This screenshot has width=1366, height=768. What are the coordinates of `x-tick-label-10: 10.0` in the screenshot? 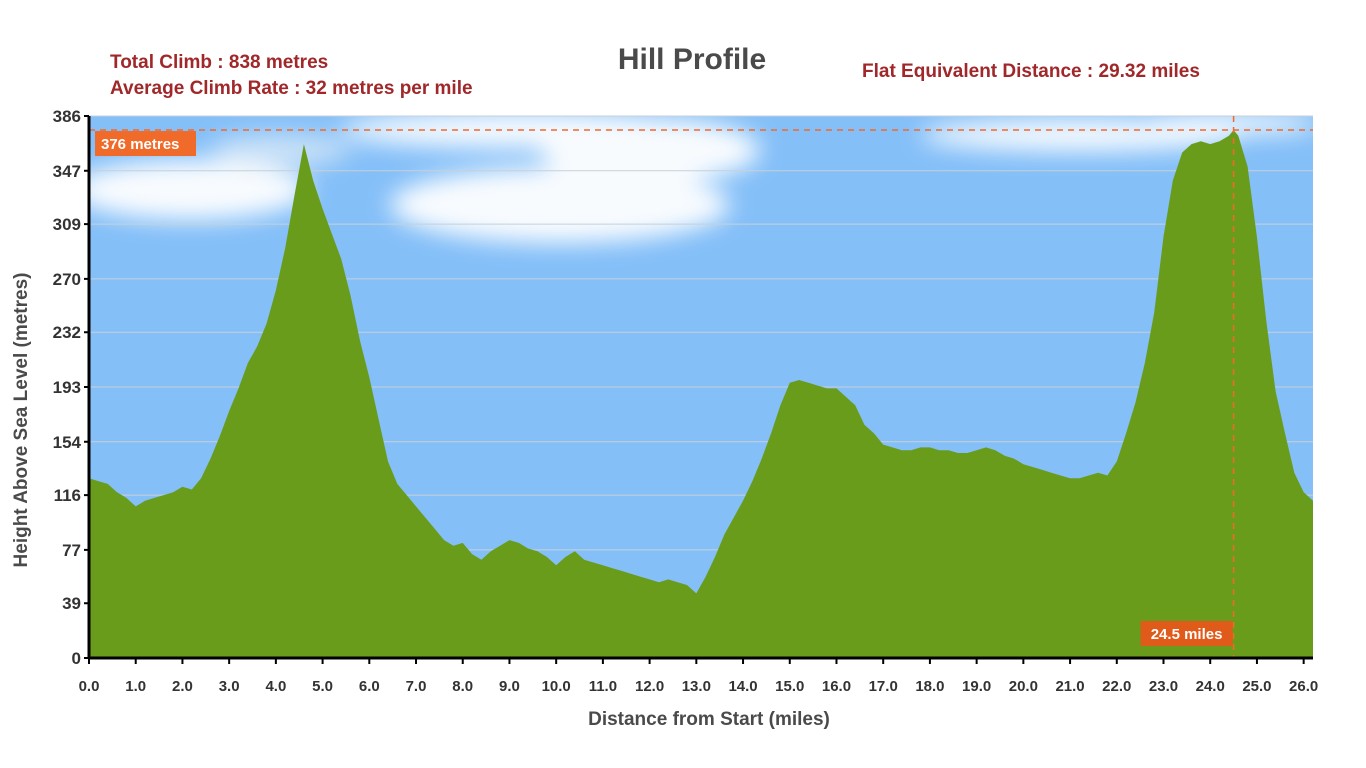 It's located at (556, 686).